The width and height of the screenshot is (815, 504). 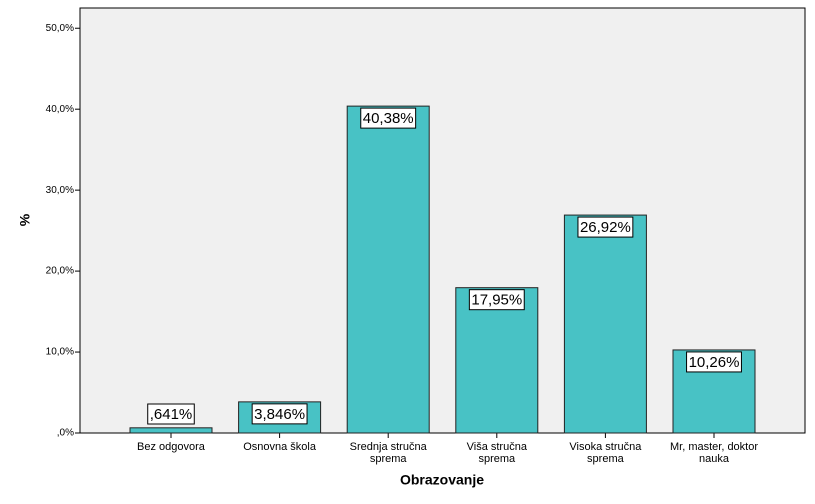 I want to click on data-label: 10,26%, so click(x=714, y=362).